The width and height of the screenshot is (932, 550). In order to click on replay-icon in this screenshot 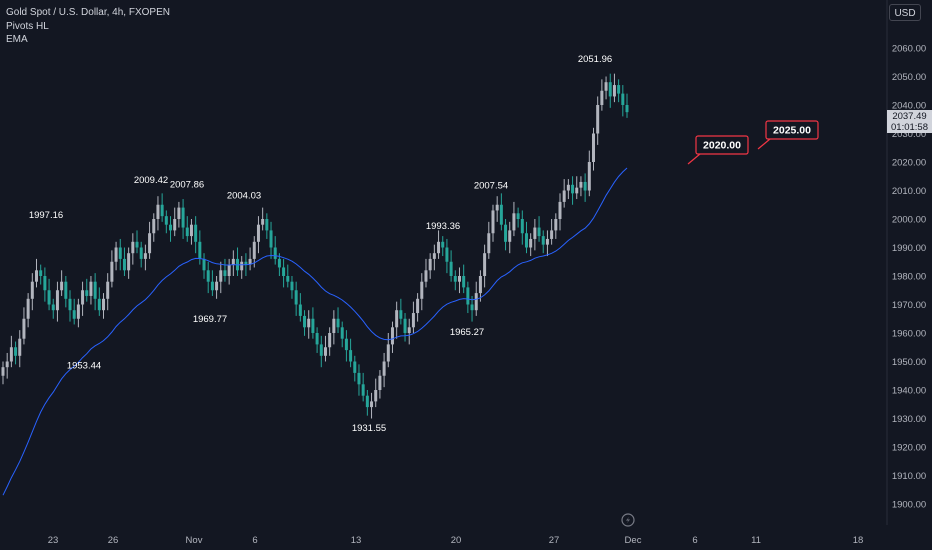, I will do `click(628, 520)`.